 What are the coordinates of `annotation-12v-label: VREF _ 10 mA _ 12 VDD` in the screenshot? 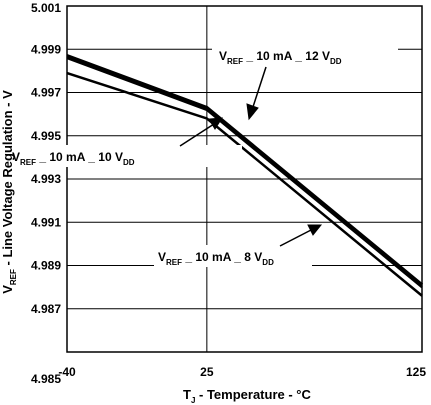 It's located at (280, 57).